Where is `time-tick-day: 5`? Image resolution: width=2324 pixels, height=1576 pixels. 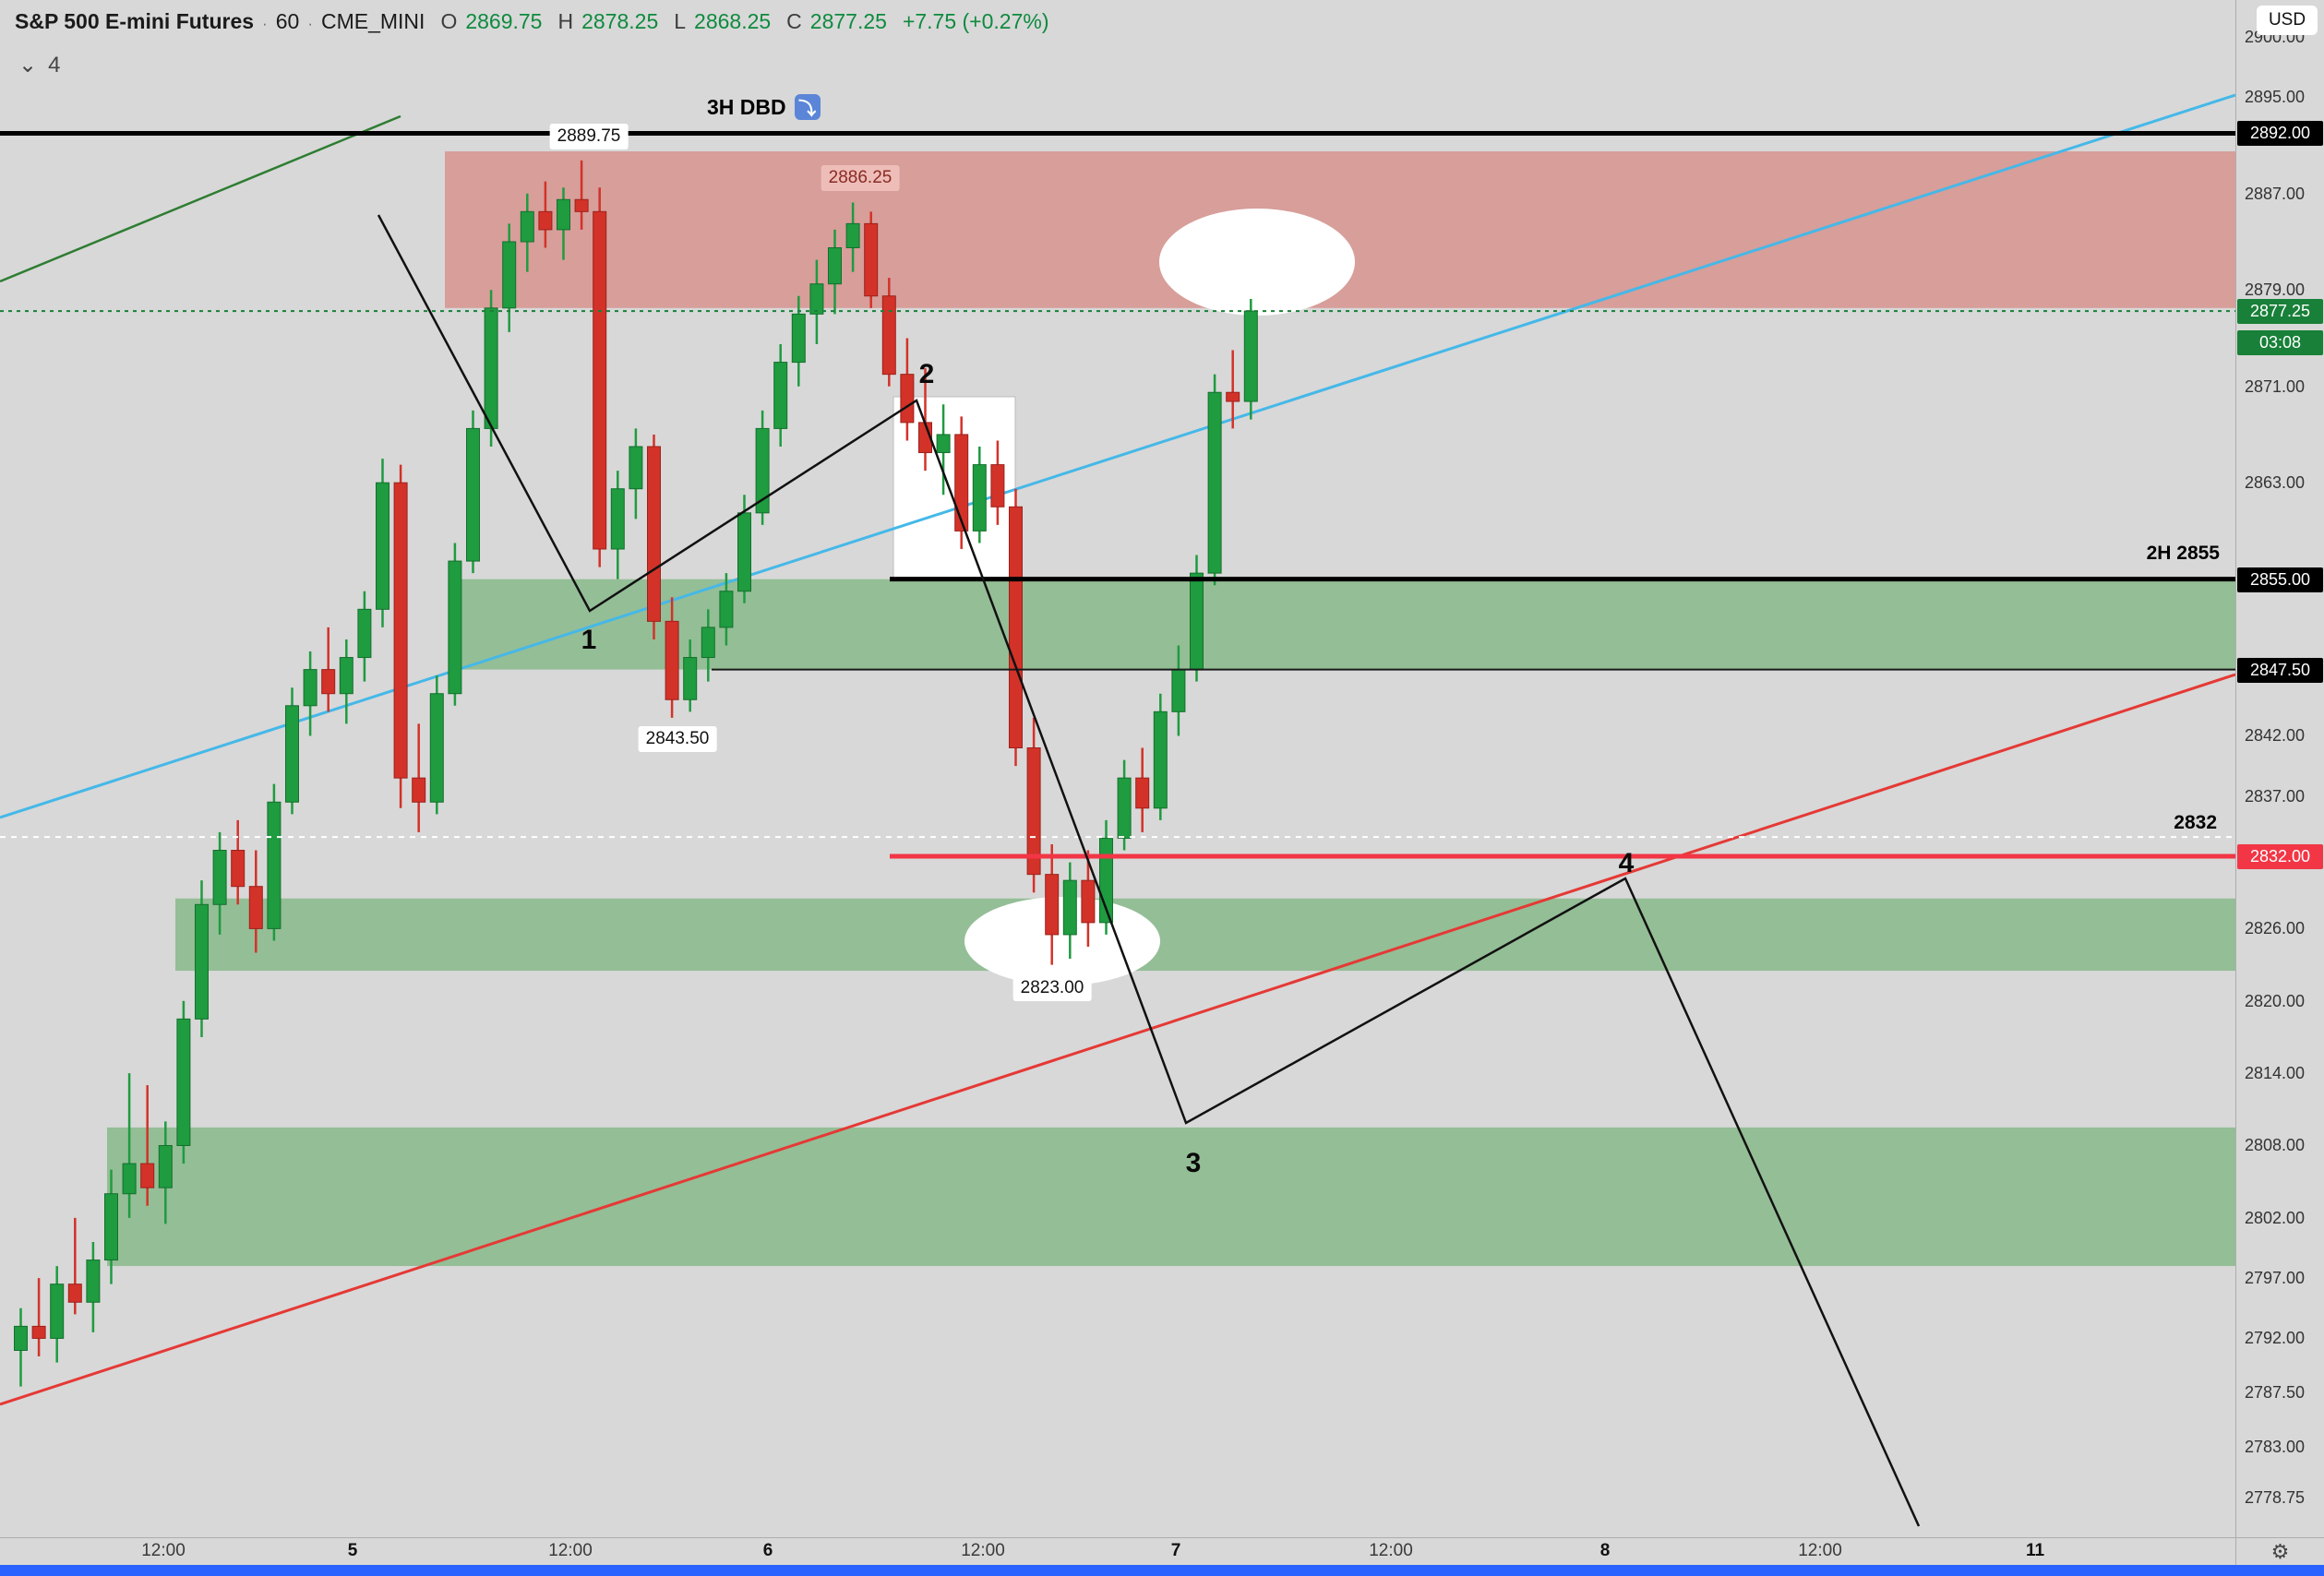 time-tick-day: 5 is located at coordinates (352, 1551).